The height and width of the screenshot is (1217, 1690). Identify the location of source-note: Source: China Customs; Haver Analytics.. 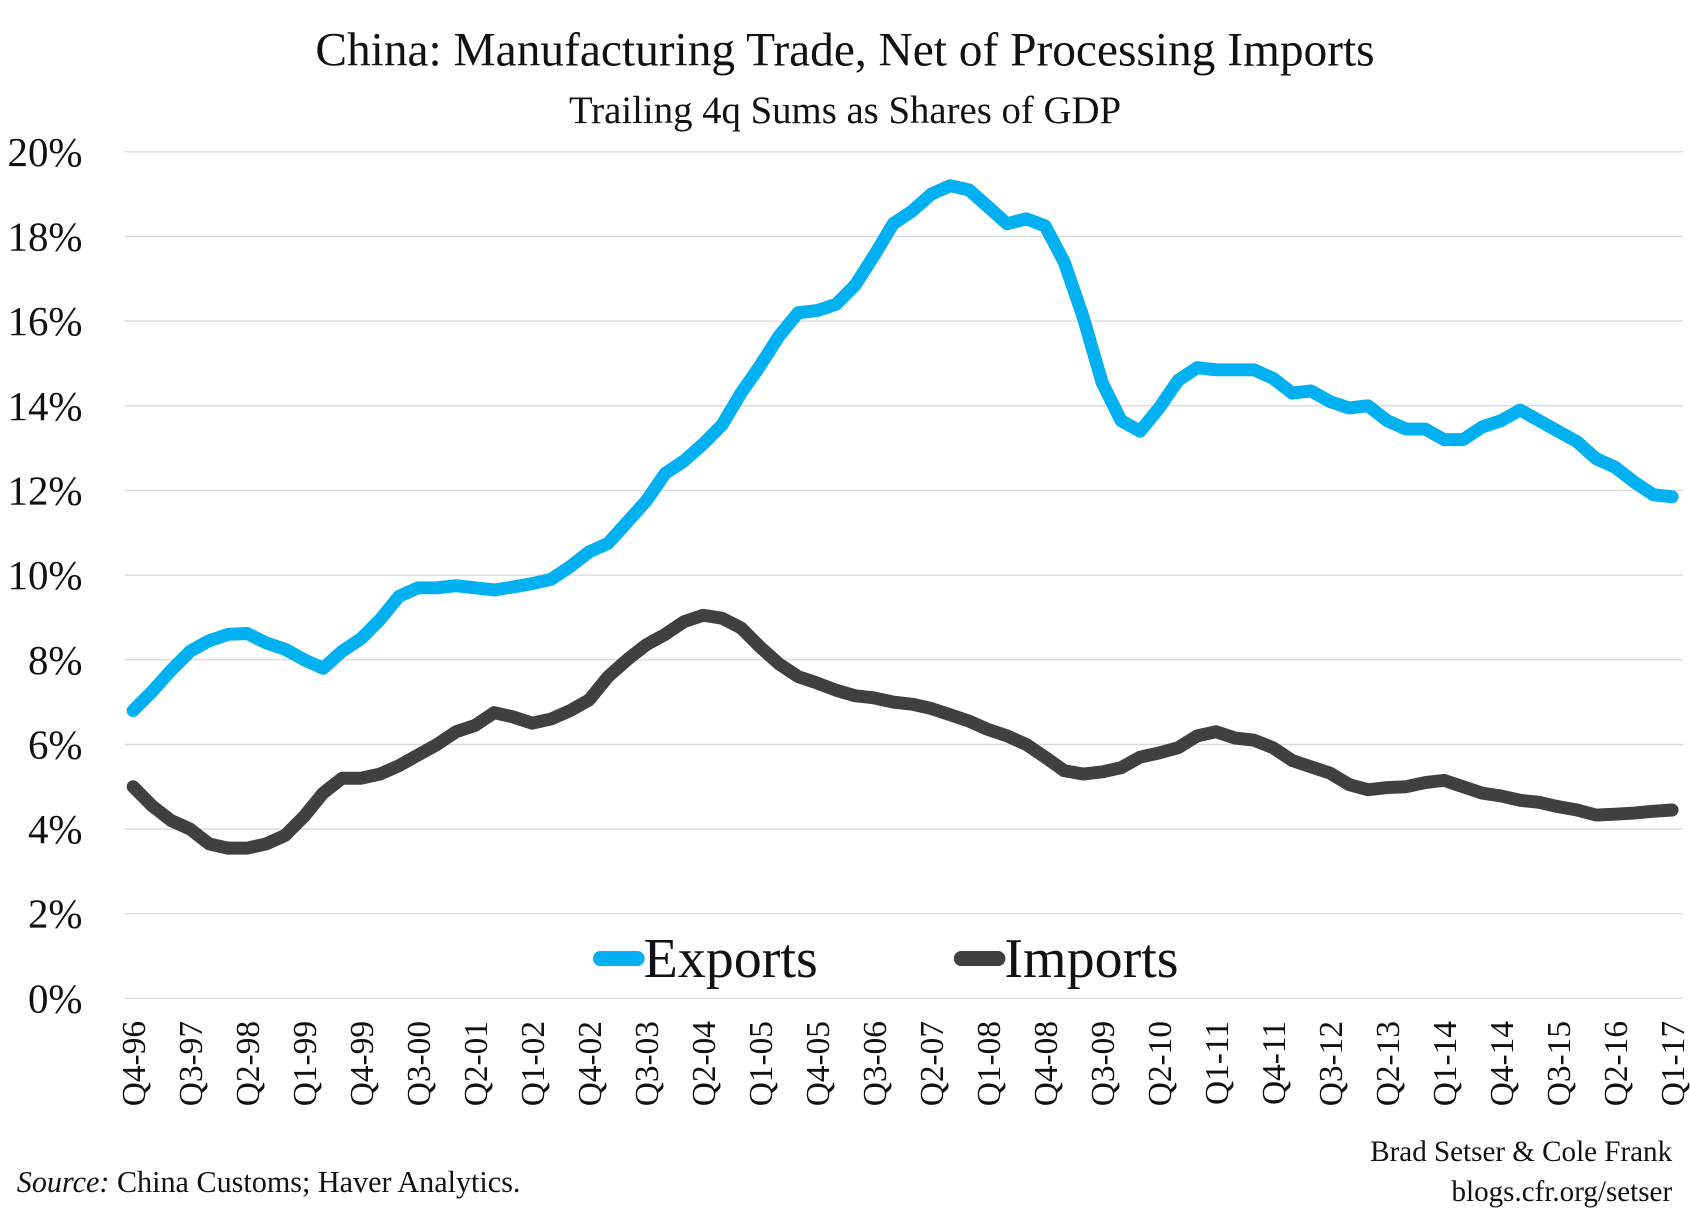
(269, 1182).